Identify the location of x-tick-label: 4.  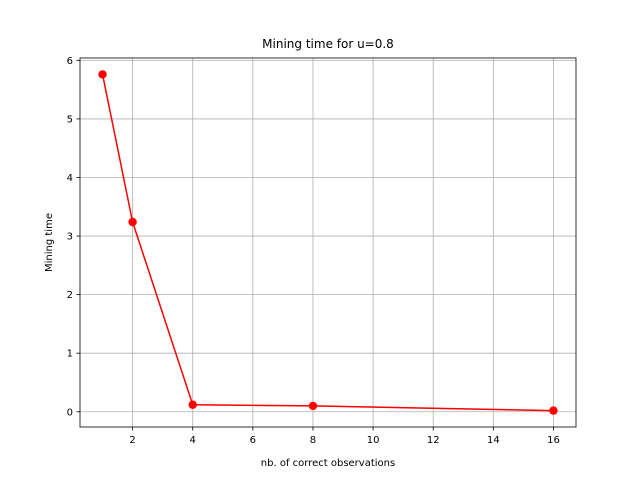
(193, 440).